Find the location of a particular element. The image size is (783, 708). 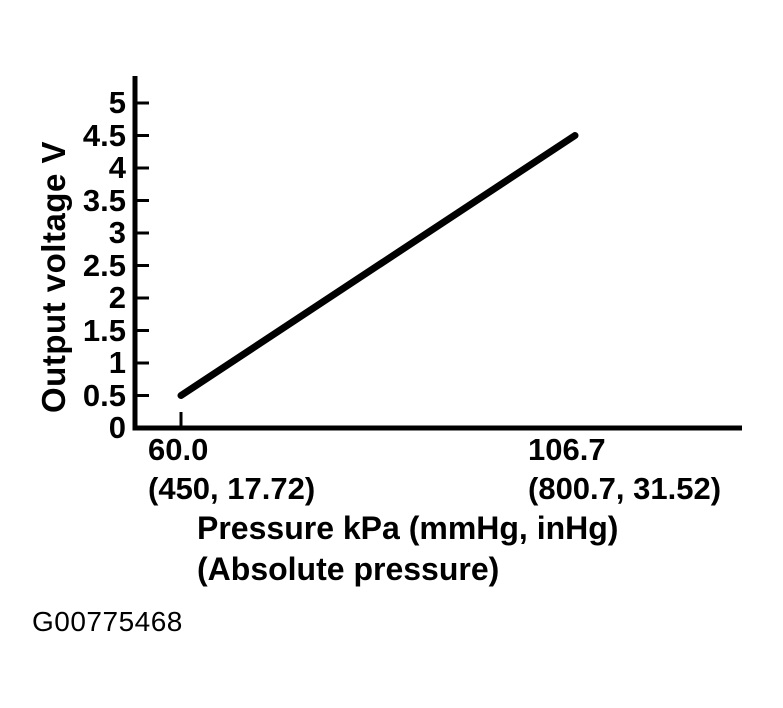

y-tick-label: 2.5 is located at coordinates (104, 265).